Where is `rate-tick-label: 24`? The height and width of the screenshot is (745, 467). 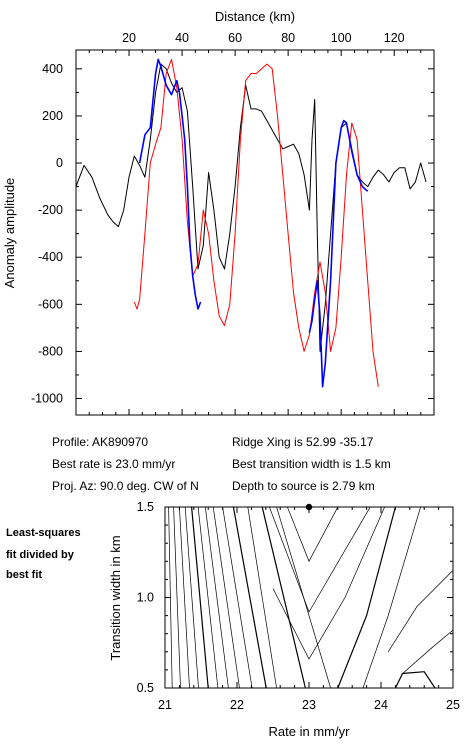
rate-tick-label: 24 is located at coordinates (381, 705).